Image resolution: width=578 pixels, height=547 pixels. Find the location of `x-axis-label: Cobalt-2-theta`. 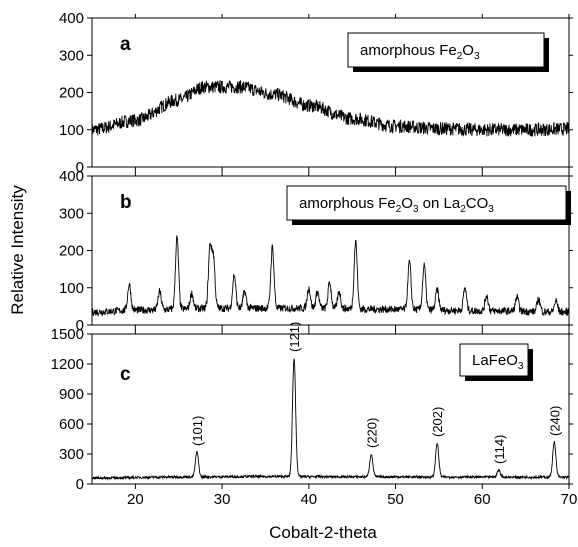

x-axis-label: Cobalt-2-theta is located at coordinates (323, 532).